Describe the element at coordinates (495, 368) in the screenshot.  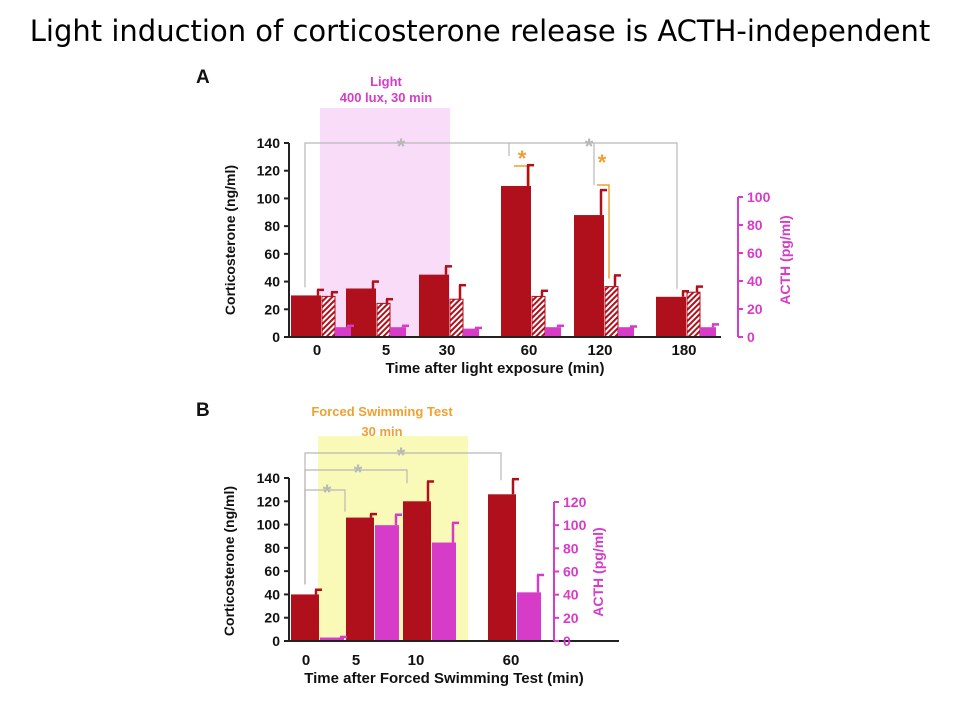
I see `x-axis-title: Time after light exposure (min)` at that location.